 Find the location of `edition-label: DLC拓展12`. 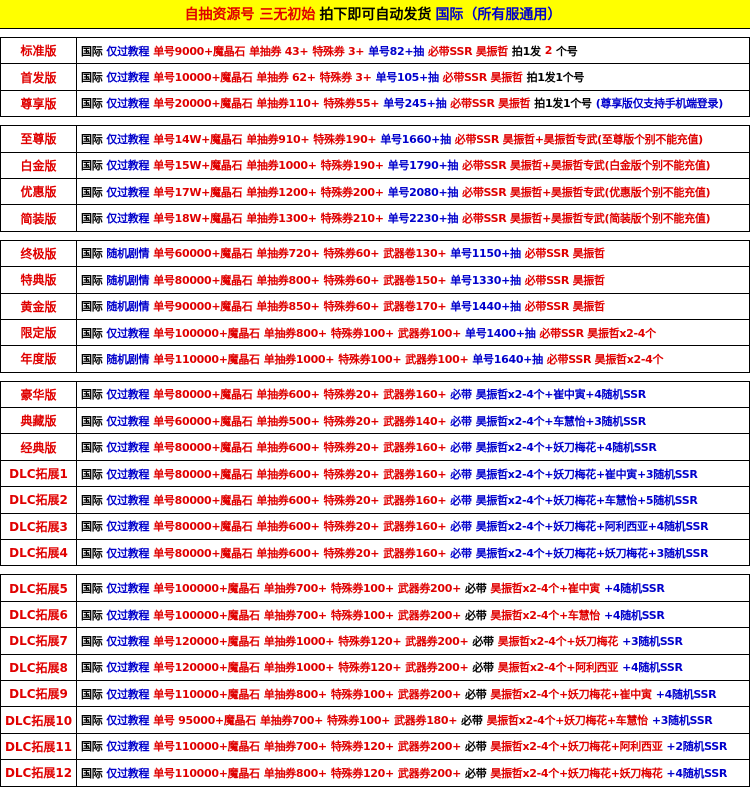

edition-label: DLC拓展12 is located at coordinates (39, 773).